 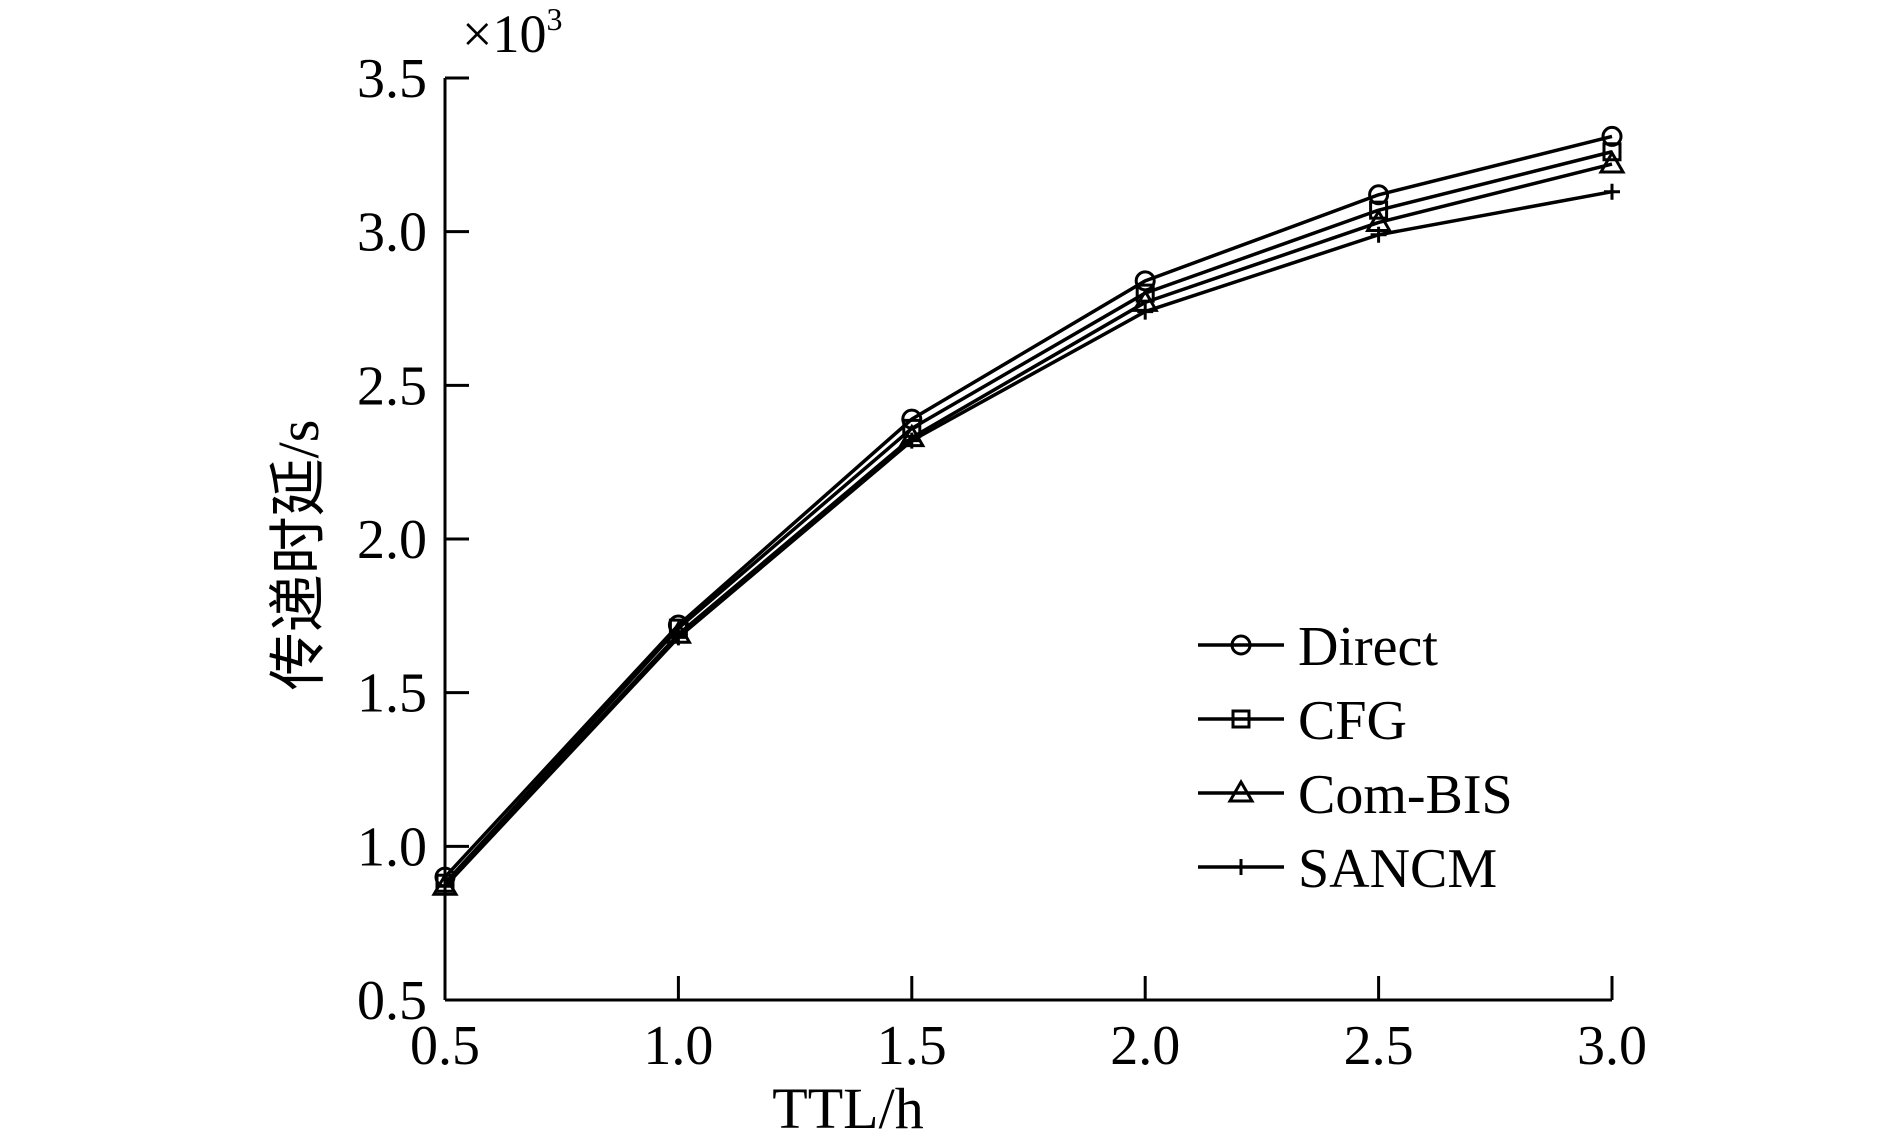 I want to click on legend-marker-plus, so click(x=1241, y=867).